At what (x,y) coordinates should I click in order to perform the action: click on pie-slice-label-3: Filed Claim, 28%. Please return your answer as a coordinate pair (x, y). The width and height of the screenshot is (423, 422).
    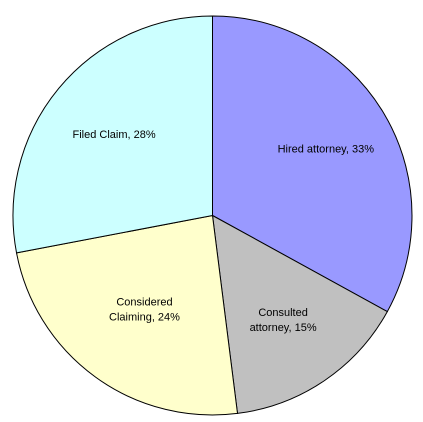
    Looking at the image, I should click on (114, 135).